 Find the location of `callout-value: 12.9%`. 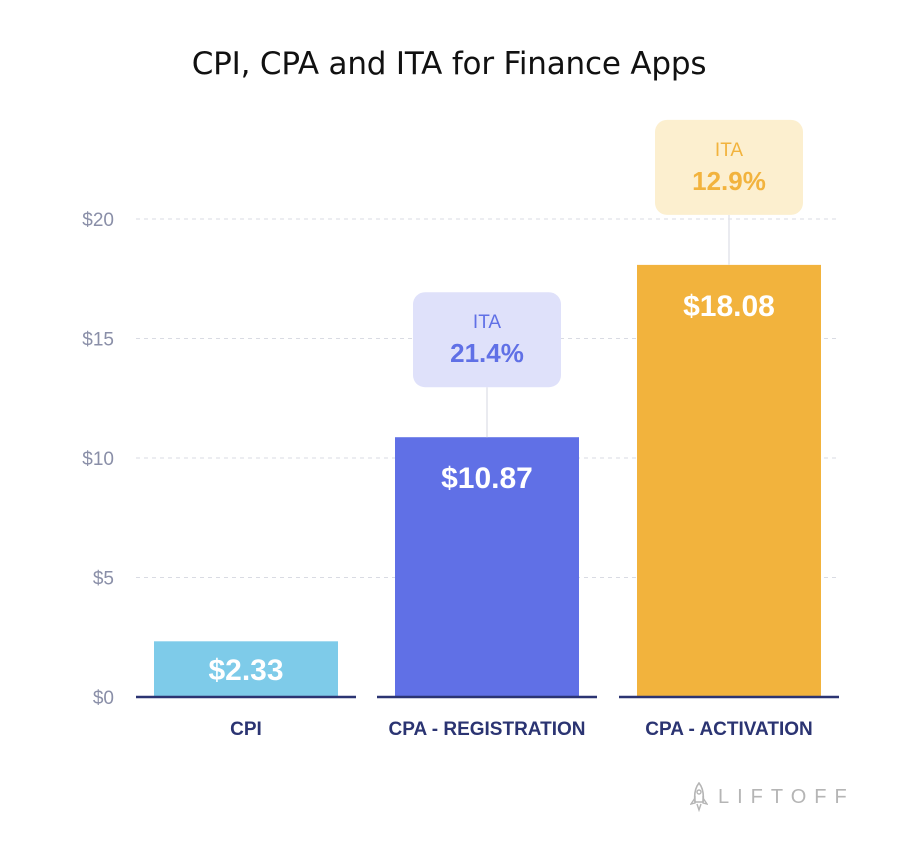

callout-value: 12.9% is located at coordinates (729, 181).